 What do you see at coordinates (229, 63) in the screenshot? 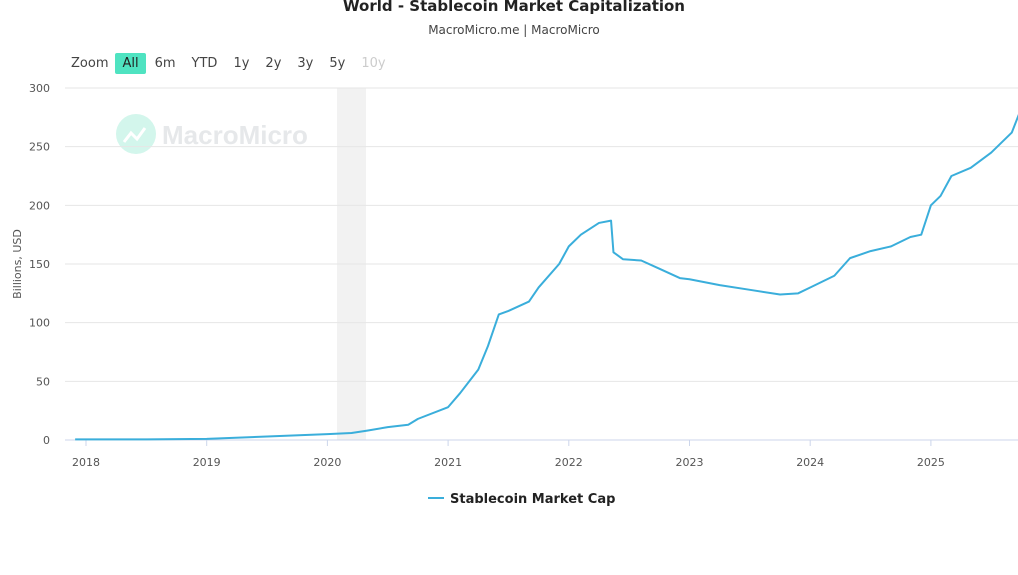
I see `range-selector: Zoom All 6m YTD 1y 2y 3y 5y 10y` at bounding box center [229, 63].